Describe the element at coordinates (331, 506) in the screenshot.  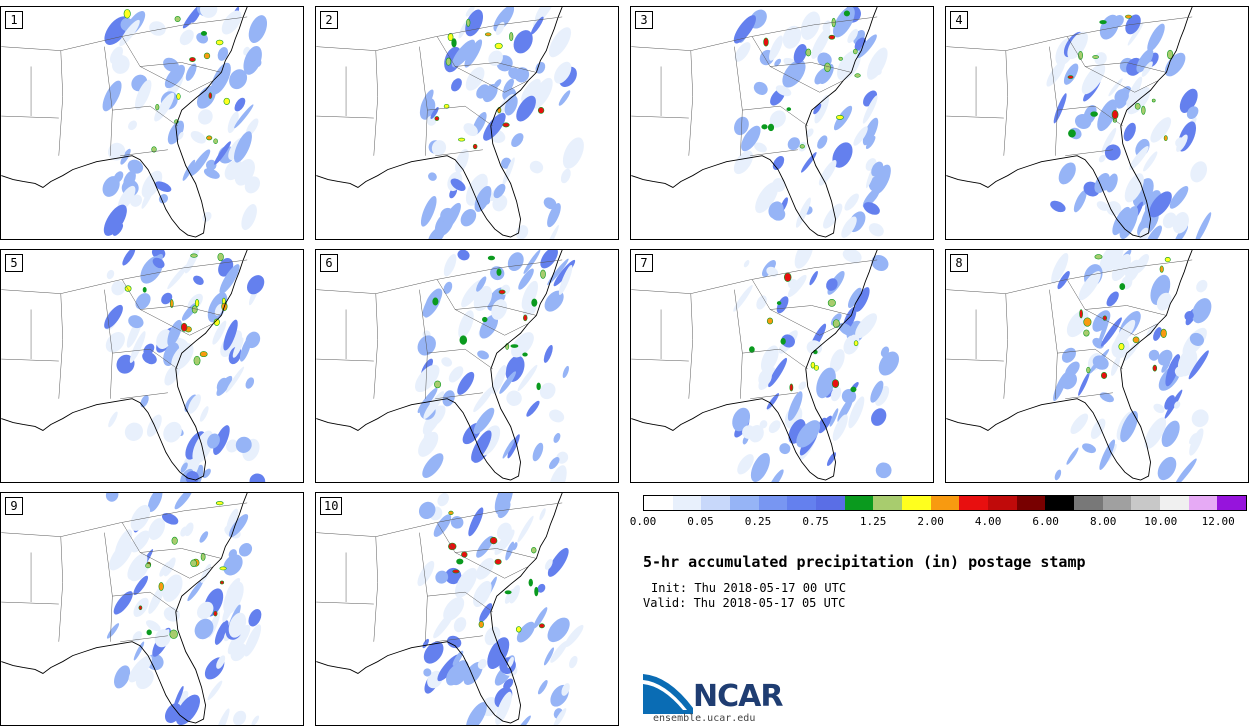
I see `panel-number: 10` at that location.